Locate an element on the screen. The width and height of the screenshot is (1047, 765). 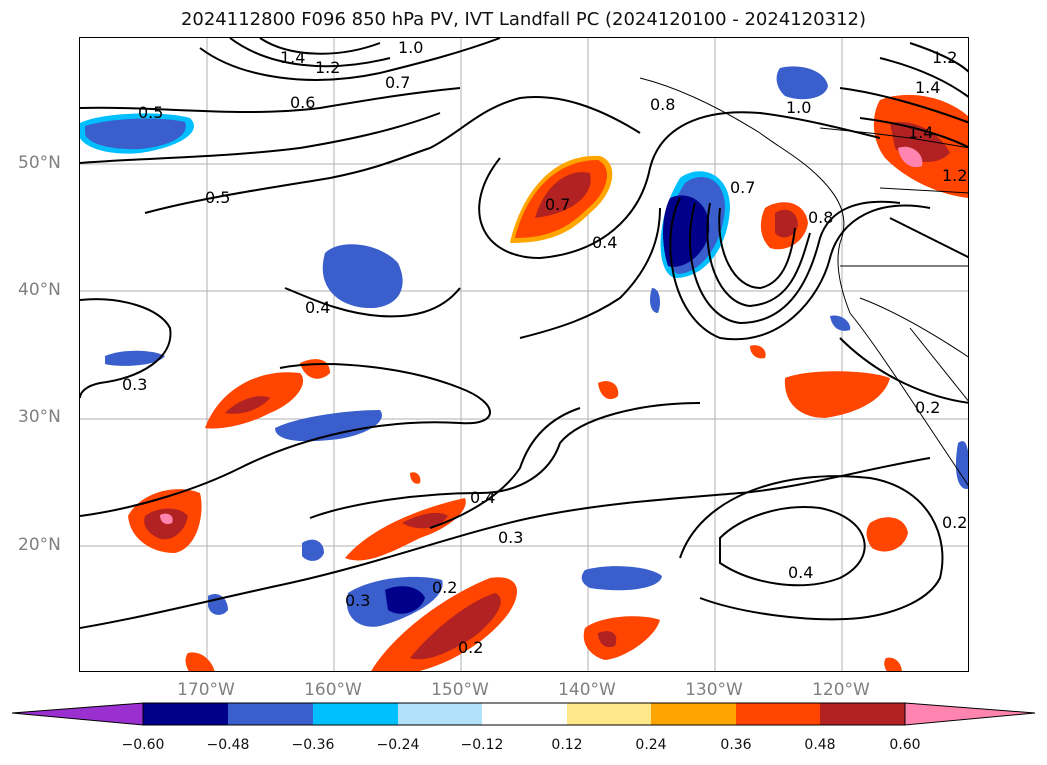
colorbar-tick-label: −0.24 is located at coordinates (398, 745).